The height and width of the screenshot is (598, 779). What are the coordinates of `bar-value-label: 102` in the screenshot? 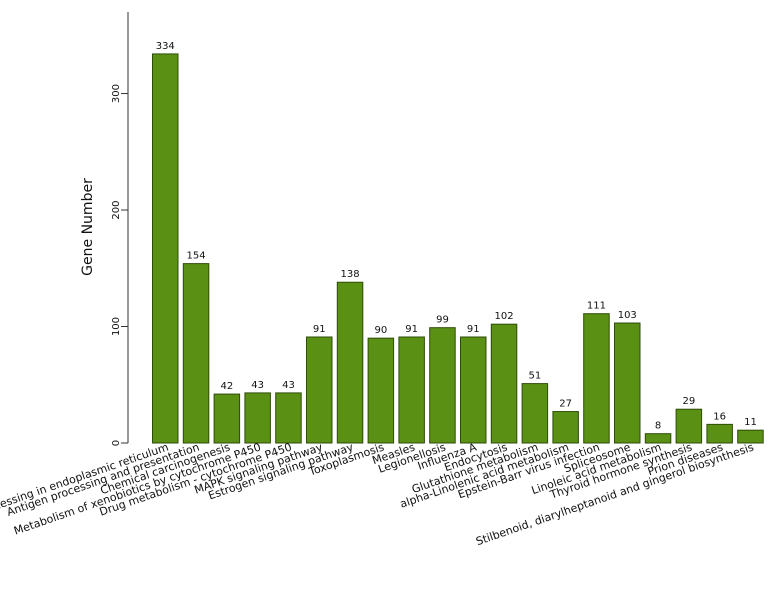 It's located at (504, 316).